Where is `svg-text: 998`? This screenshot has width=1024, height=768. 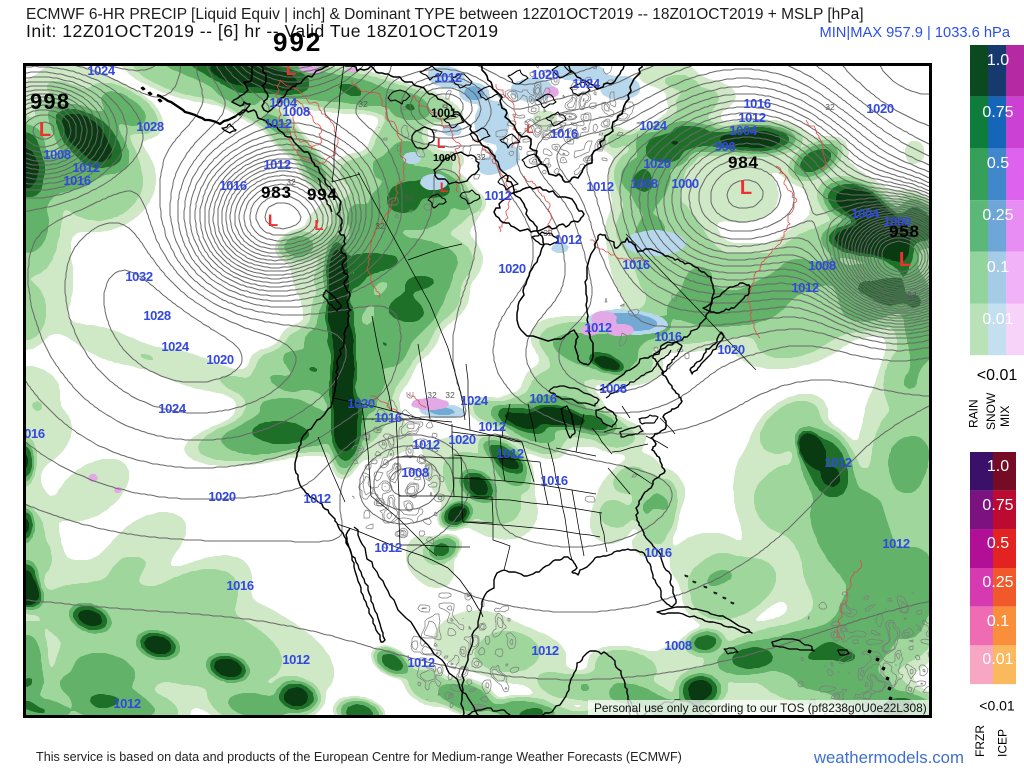 svg-text: 998 is located at coordinates (50, 101).